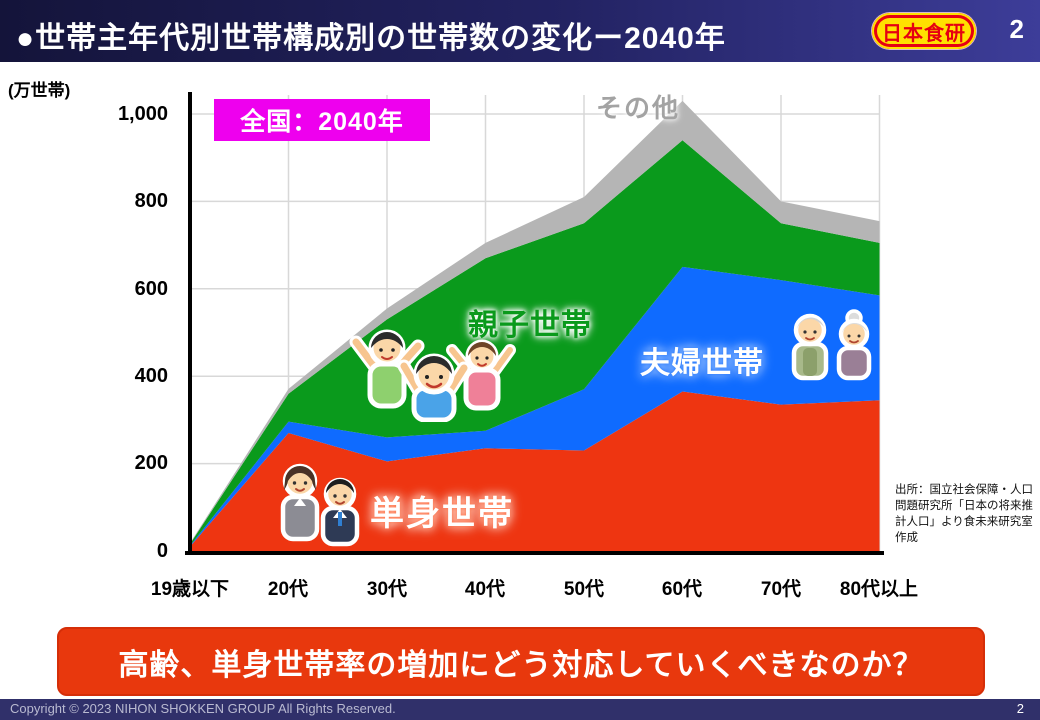 Image resolution: width=1040 pixels, height=720 pixels. I want to click on header-page-number: 2, so click(1016, 29).